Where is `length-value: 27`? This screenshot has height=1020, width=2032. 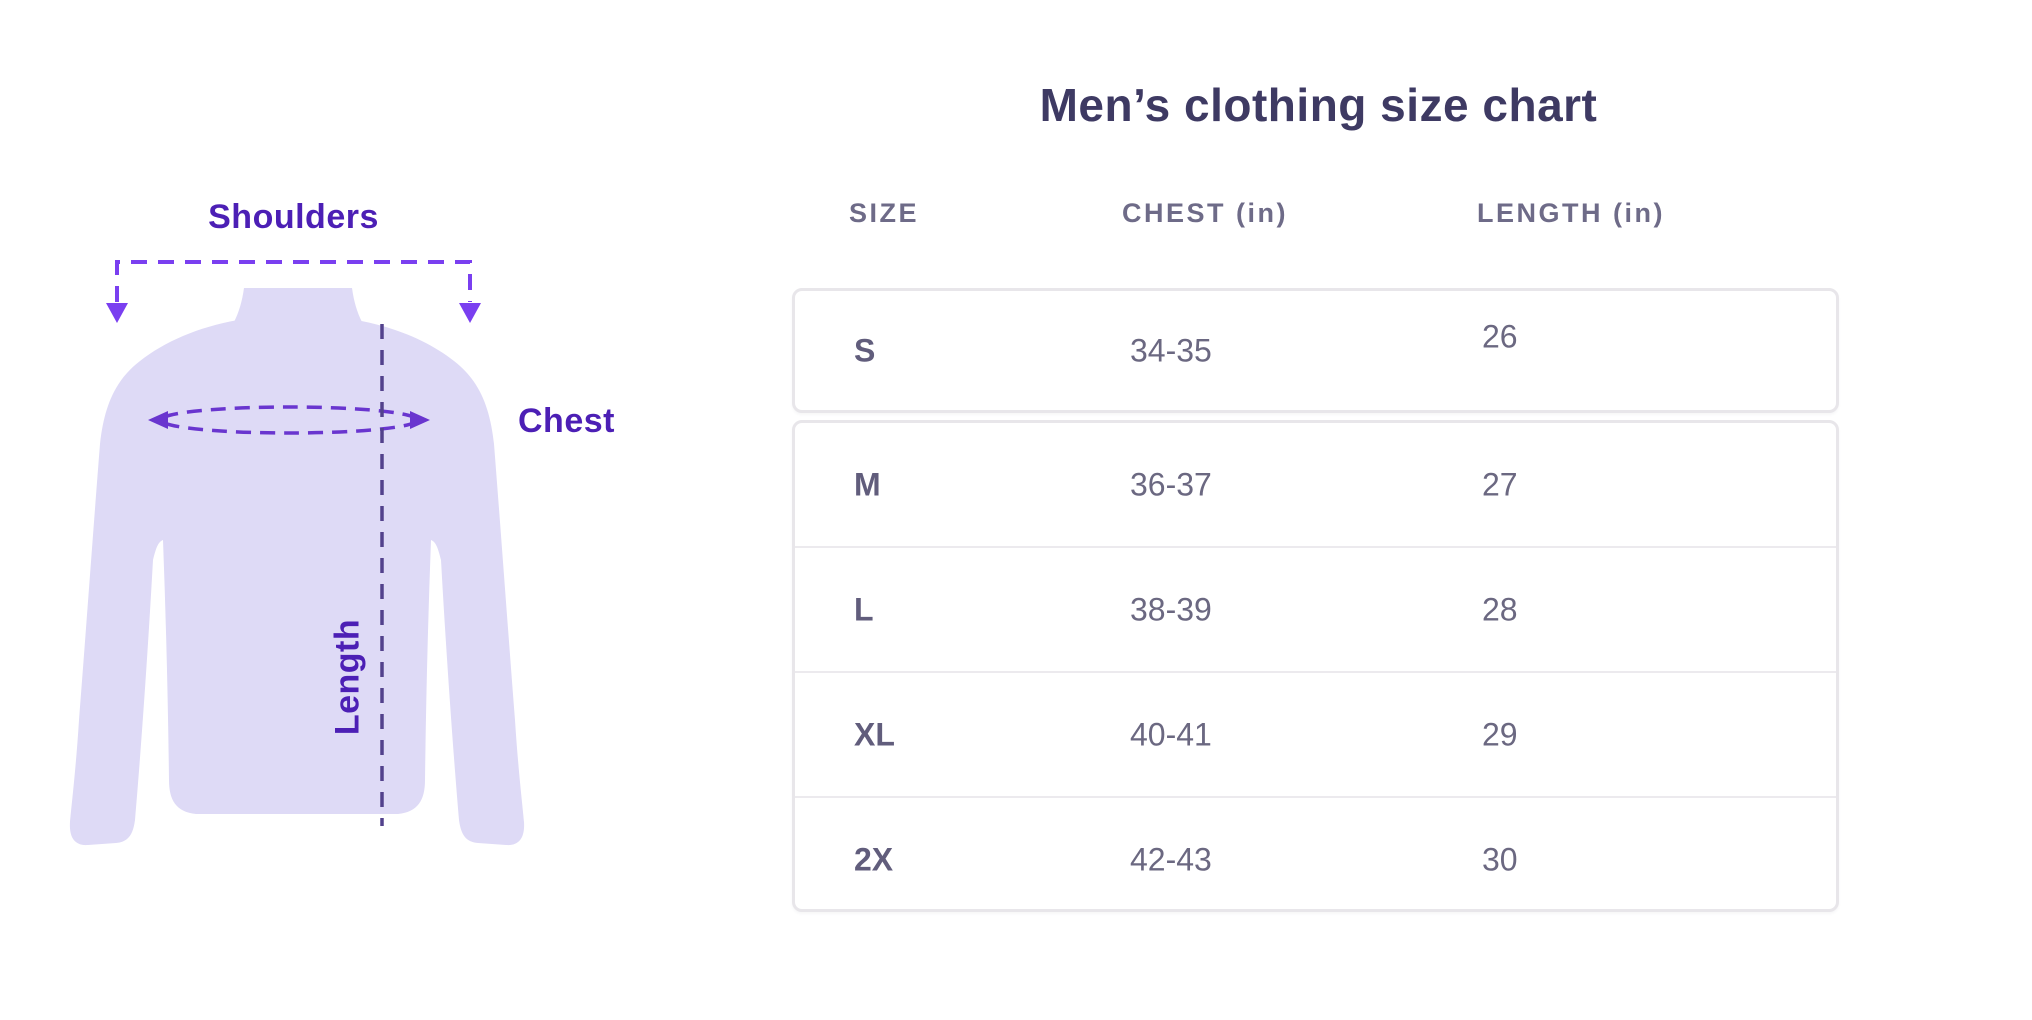
length-value: 27 is located at coordinates (1500, 484).